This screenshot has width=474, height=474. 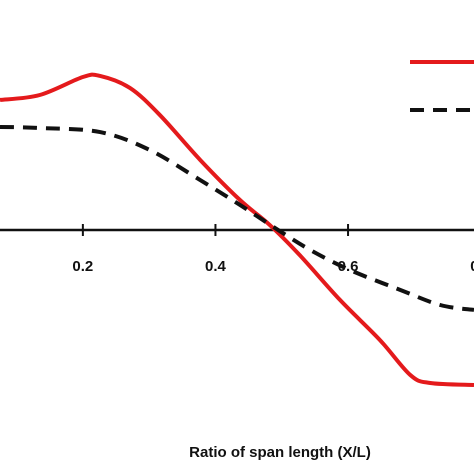 What do you see at coordinates (280, 452) in the screenshot?
I see `x-axis-label: Ratio of span length (X/L)` at bounding box center [280, 452].